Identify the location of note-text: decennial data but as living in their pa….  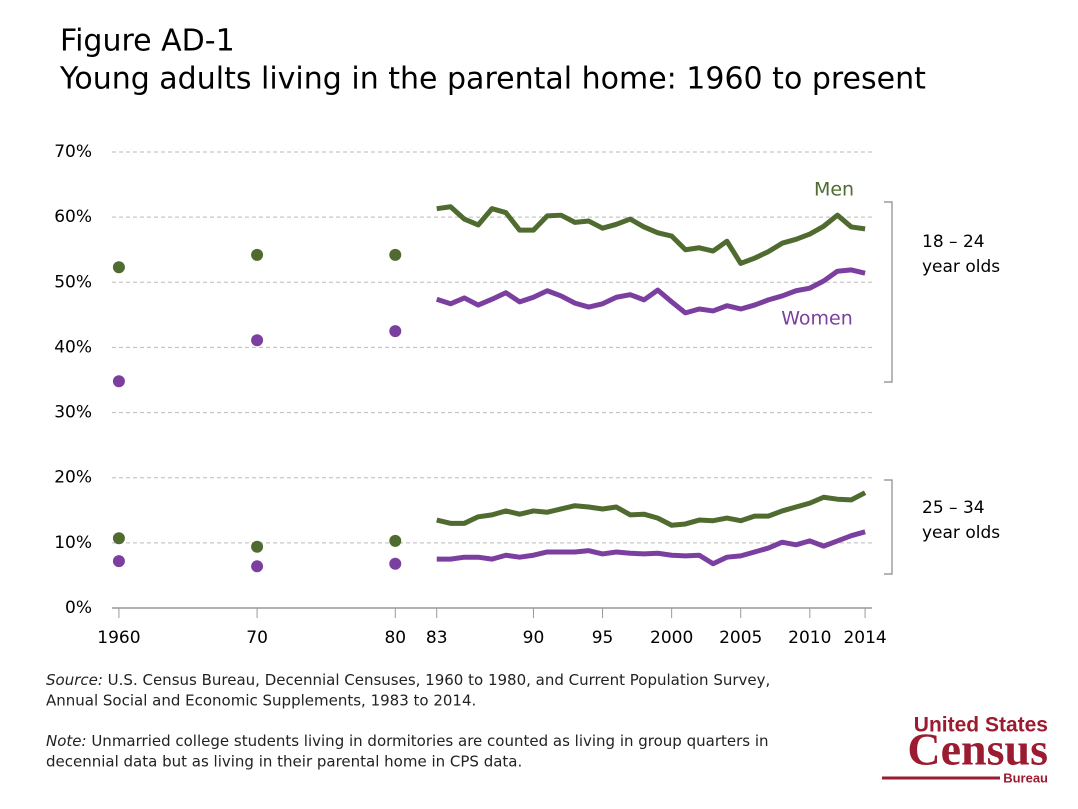
(284, 762).